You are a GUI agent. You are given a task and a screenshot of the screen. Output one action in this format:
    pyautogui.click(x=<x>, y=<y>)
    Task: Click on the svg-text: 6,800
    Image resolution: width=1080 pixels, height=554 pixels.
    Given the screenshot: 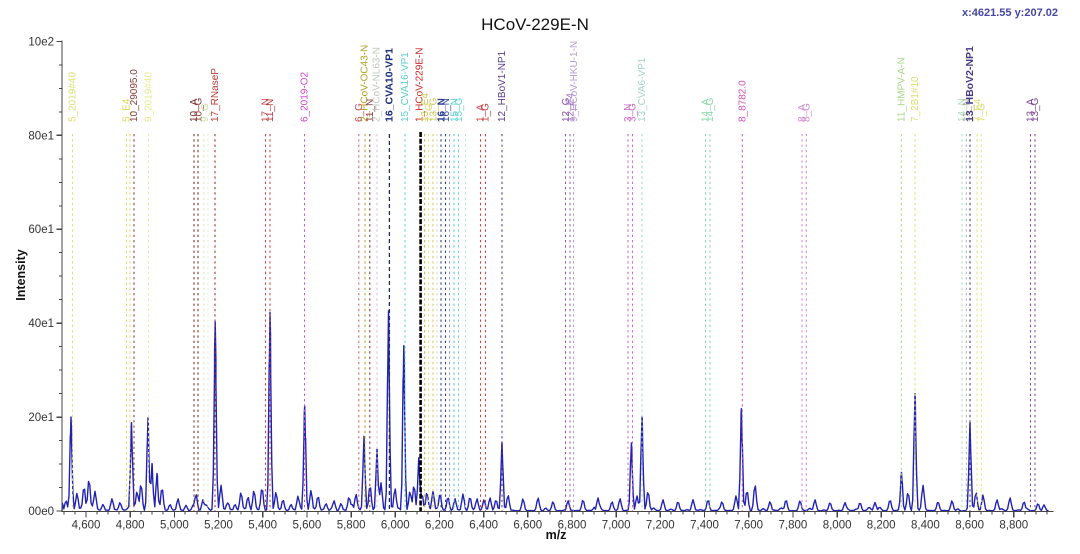 What is the action you would take?
    pyautogui.click(x=572, y=526)
    